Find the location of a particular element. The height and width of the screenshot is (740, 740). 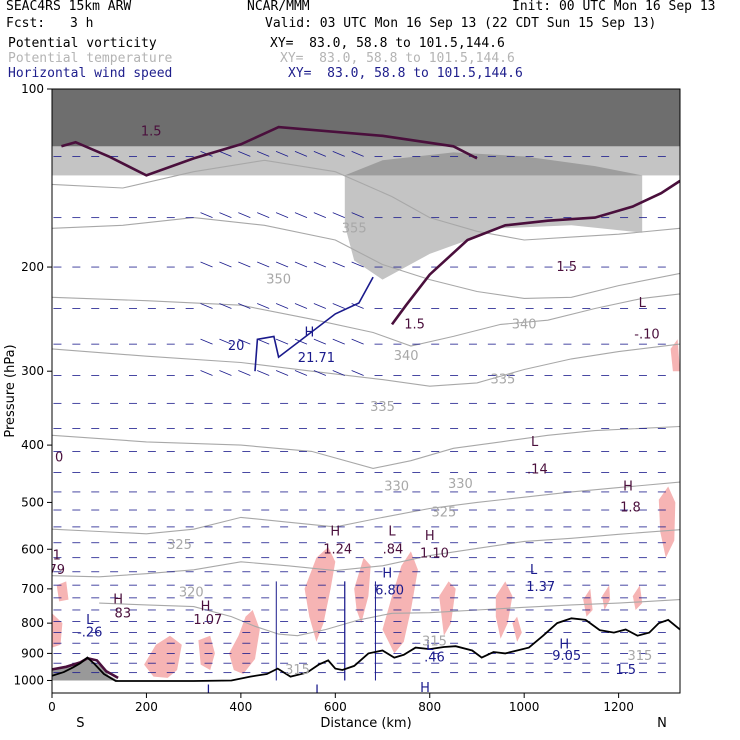

field-label-29: 1 is located at coordinates (57, 556).